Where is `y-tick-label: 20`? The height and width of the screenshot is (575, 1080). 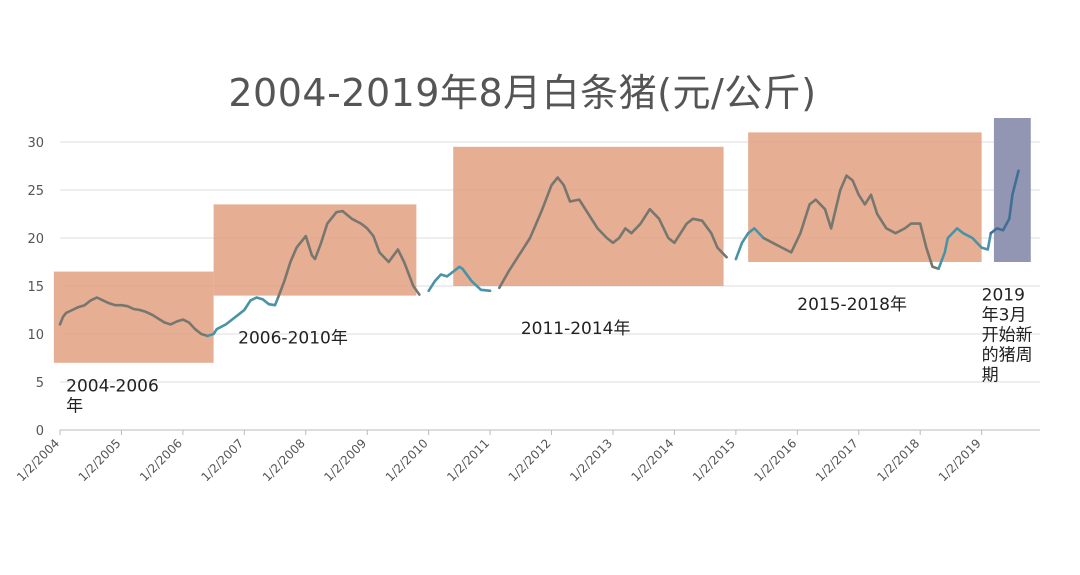 y-tick-label: 20 is located at coordinates (35, 239).